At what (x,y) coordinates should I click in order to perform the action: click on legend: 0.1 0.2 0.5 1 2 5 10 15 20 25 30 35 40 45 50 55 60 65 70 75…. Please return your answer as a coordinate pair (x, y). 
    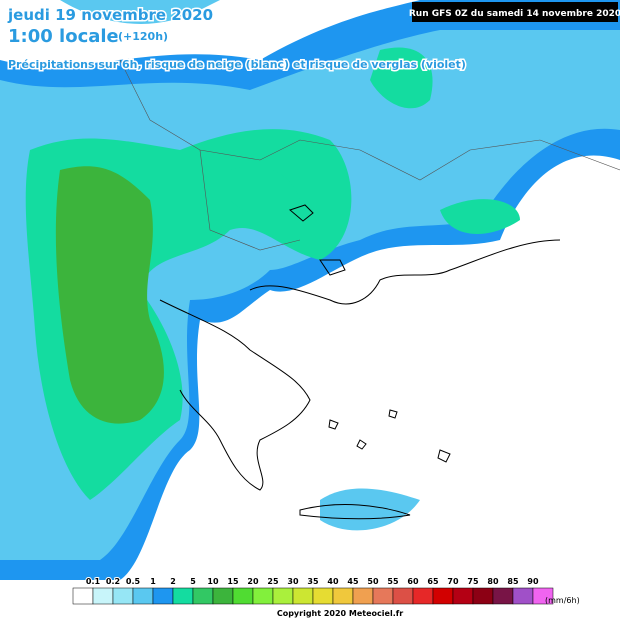
    Looking at the image, I should click on (313, 590).